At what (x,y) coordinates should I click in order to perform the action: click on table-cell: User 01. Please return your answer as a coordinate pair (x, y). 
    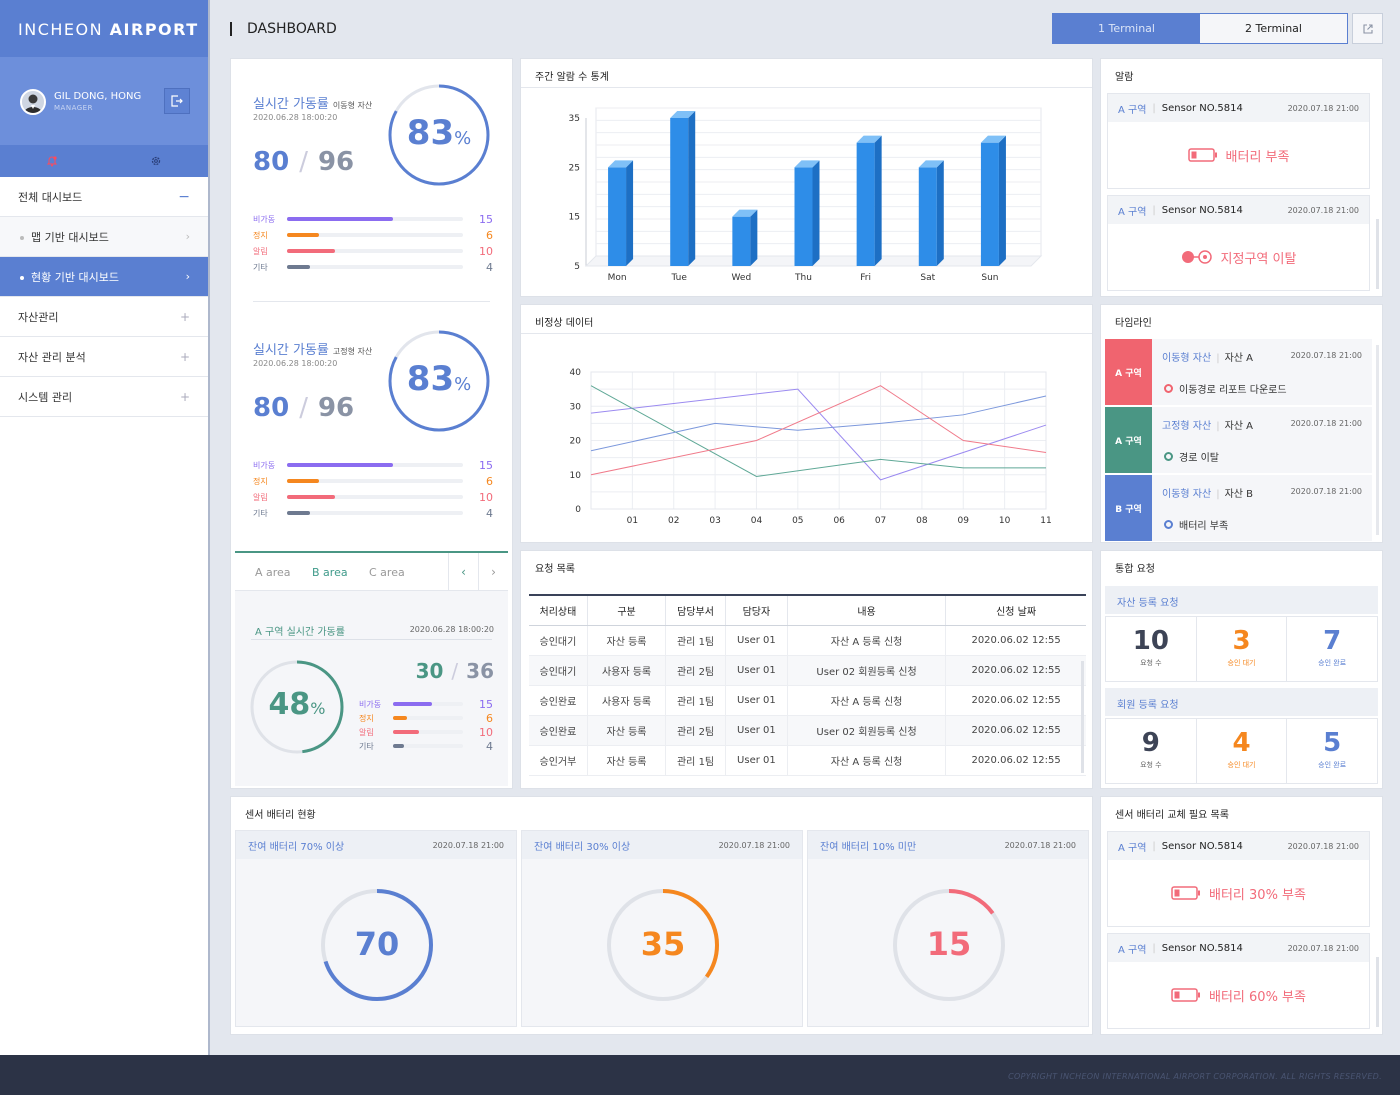
    Looking at the image, I should click on (756, 670).